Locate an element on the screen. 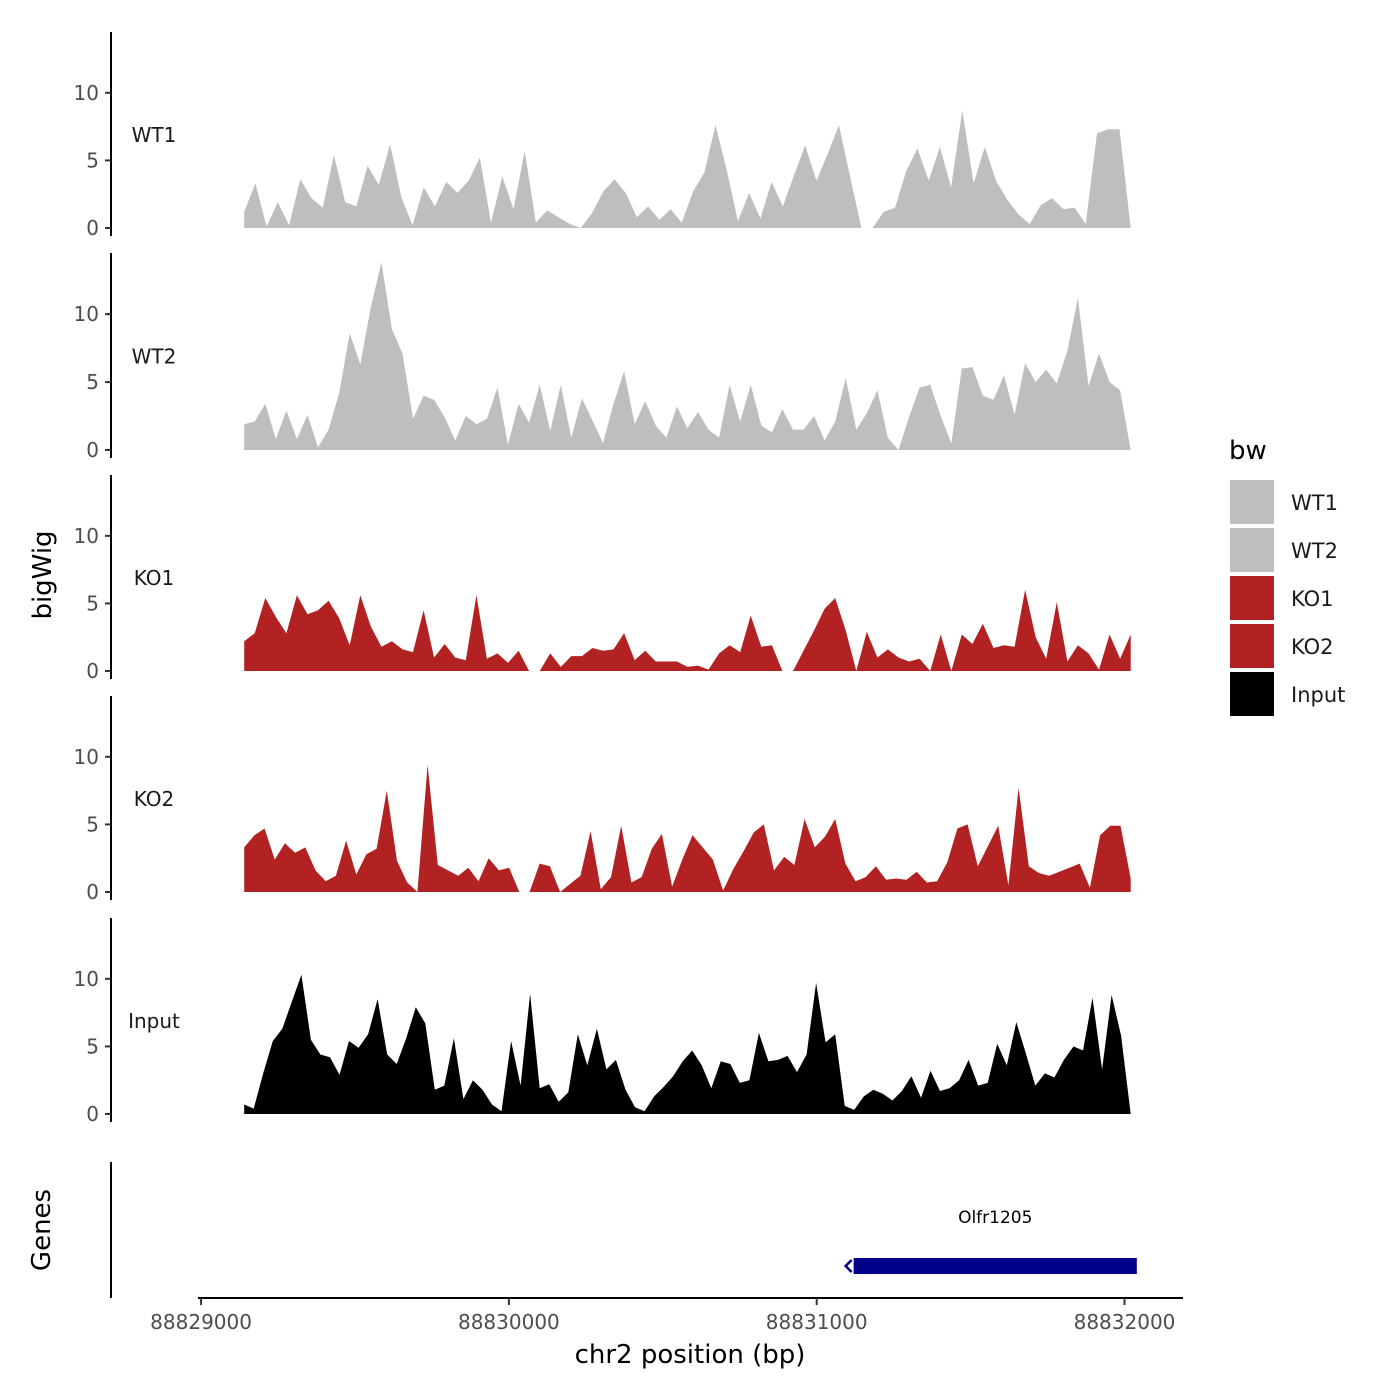  legend-label-ko1: KO1 is located at coordinates (1312, 599).